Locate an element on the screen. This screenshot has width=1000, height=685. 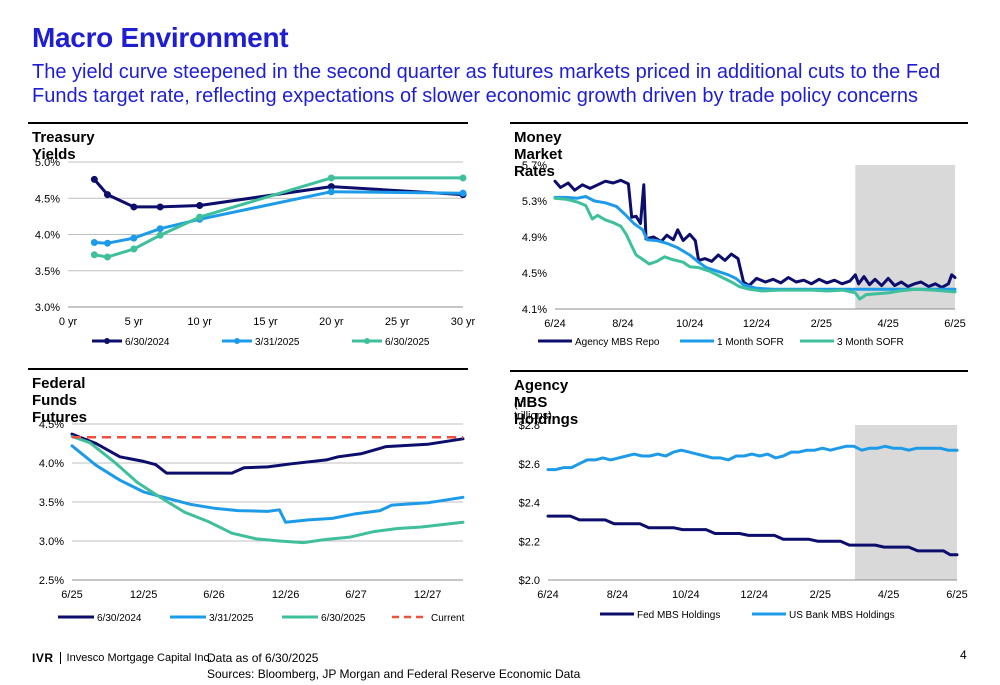
x-tick-label: 30 yr is located at coordinates (463, 322).